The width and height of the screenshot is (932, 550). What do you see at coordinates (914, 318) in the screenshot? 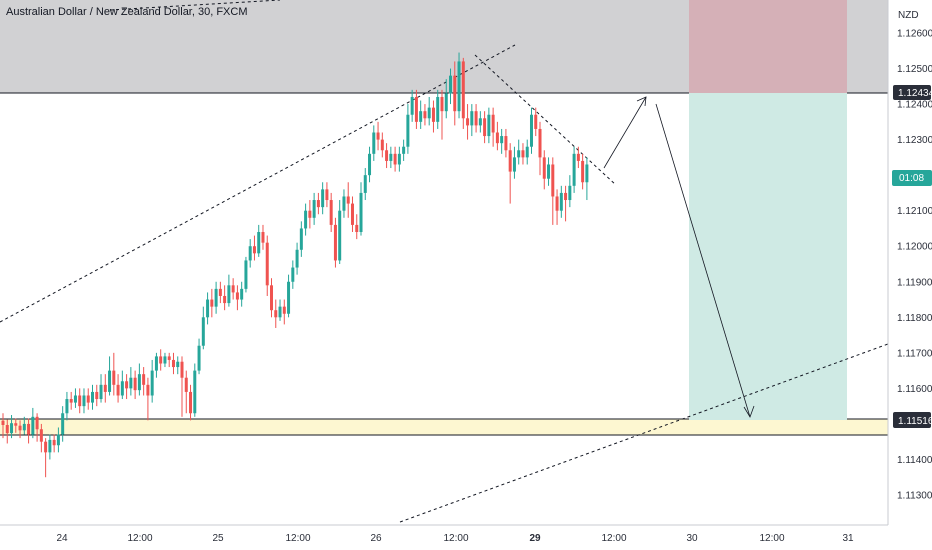
I see `price-tick-label: 1.11800` at bounding box center [914, 318].